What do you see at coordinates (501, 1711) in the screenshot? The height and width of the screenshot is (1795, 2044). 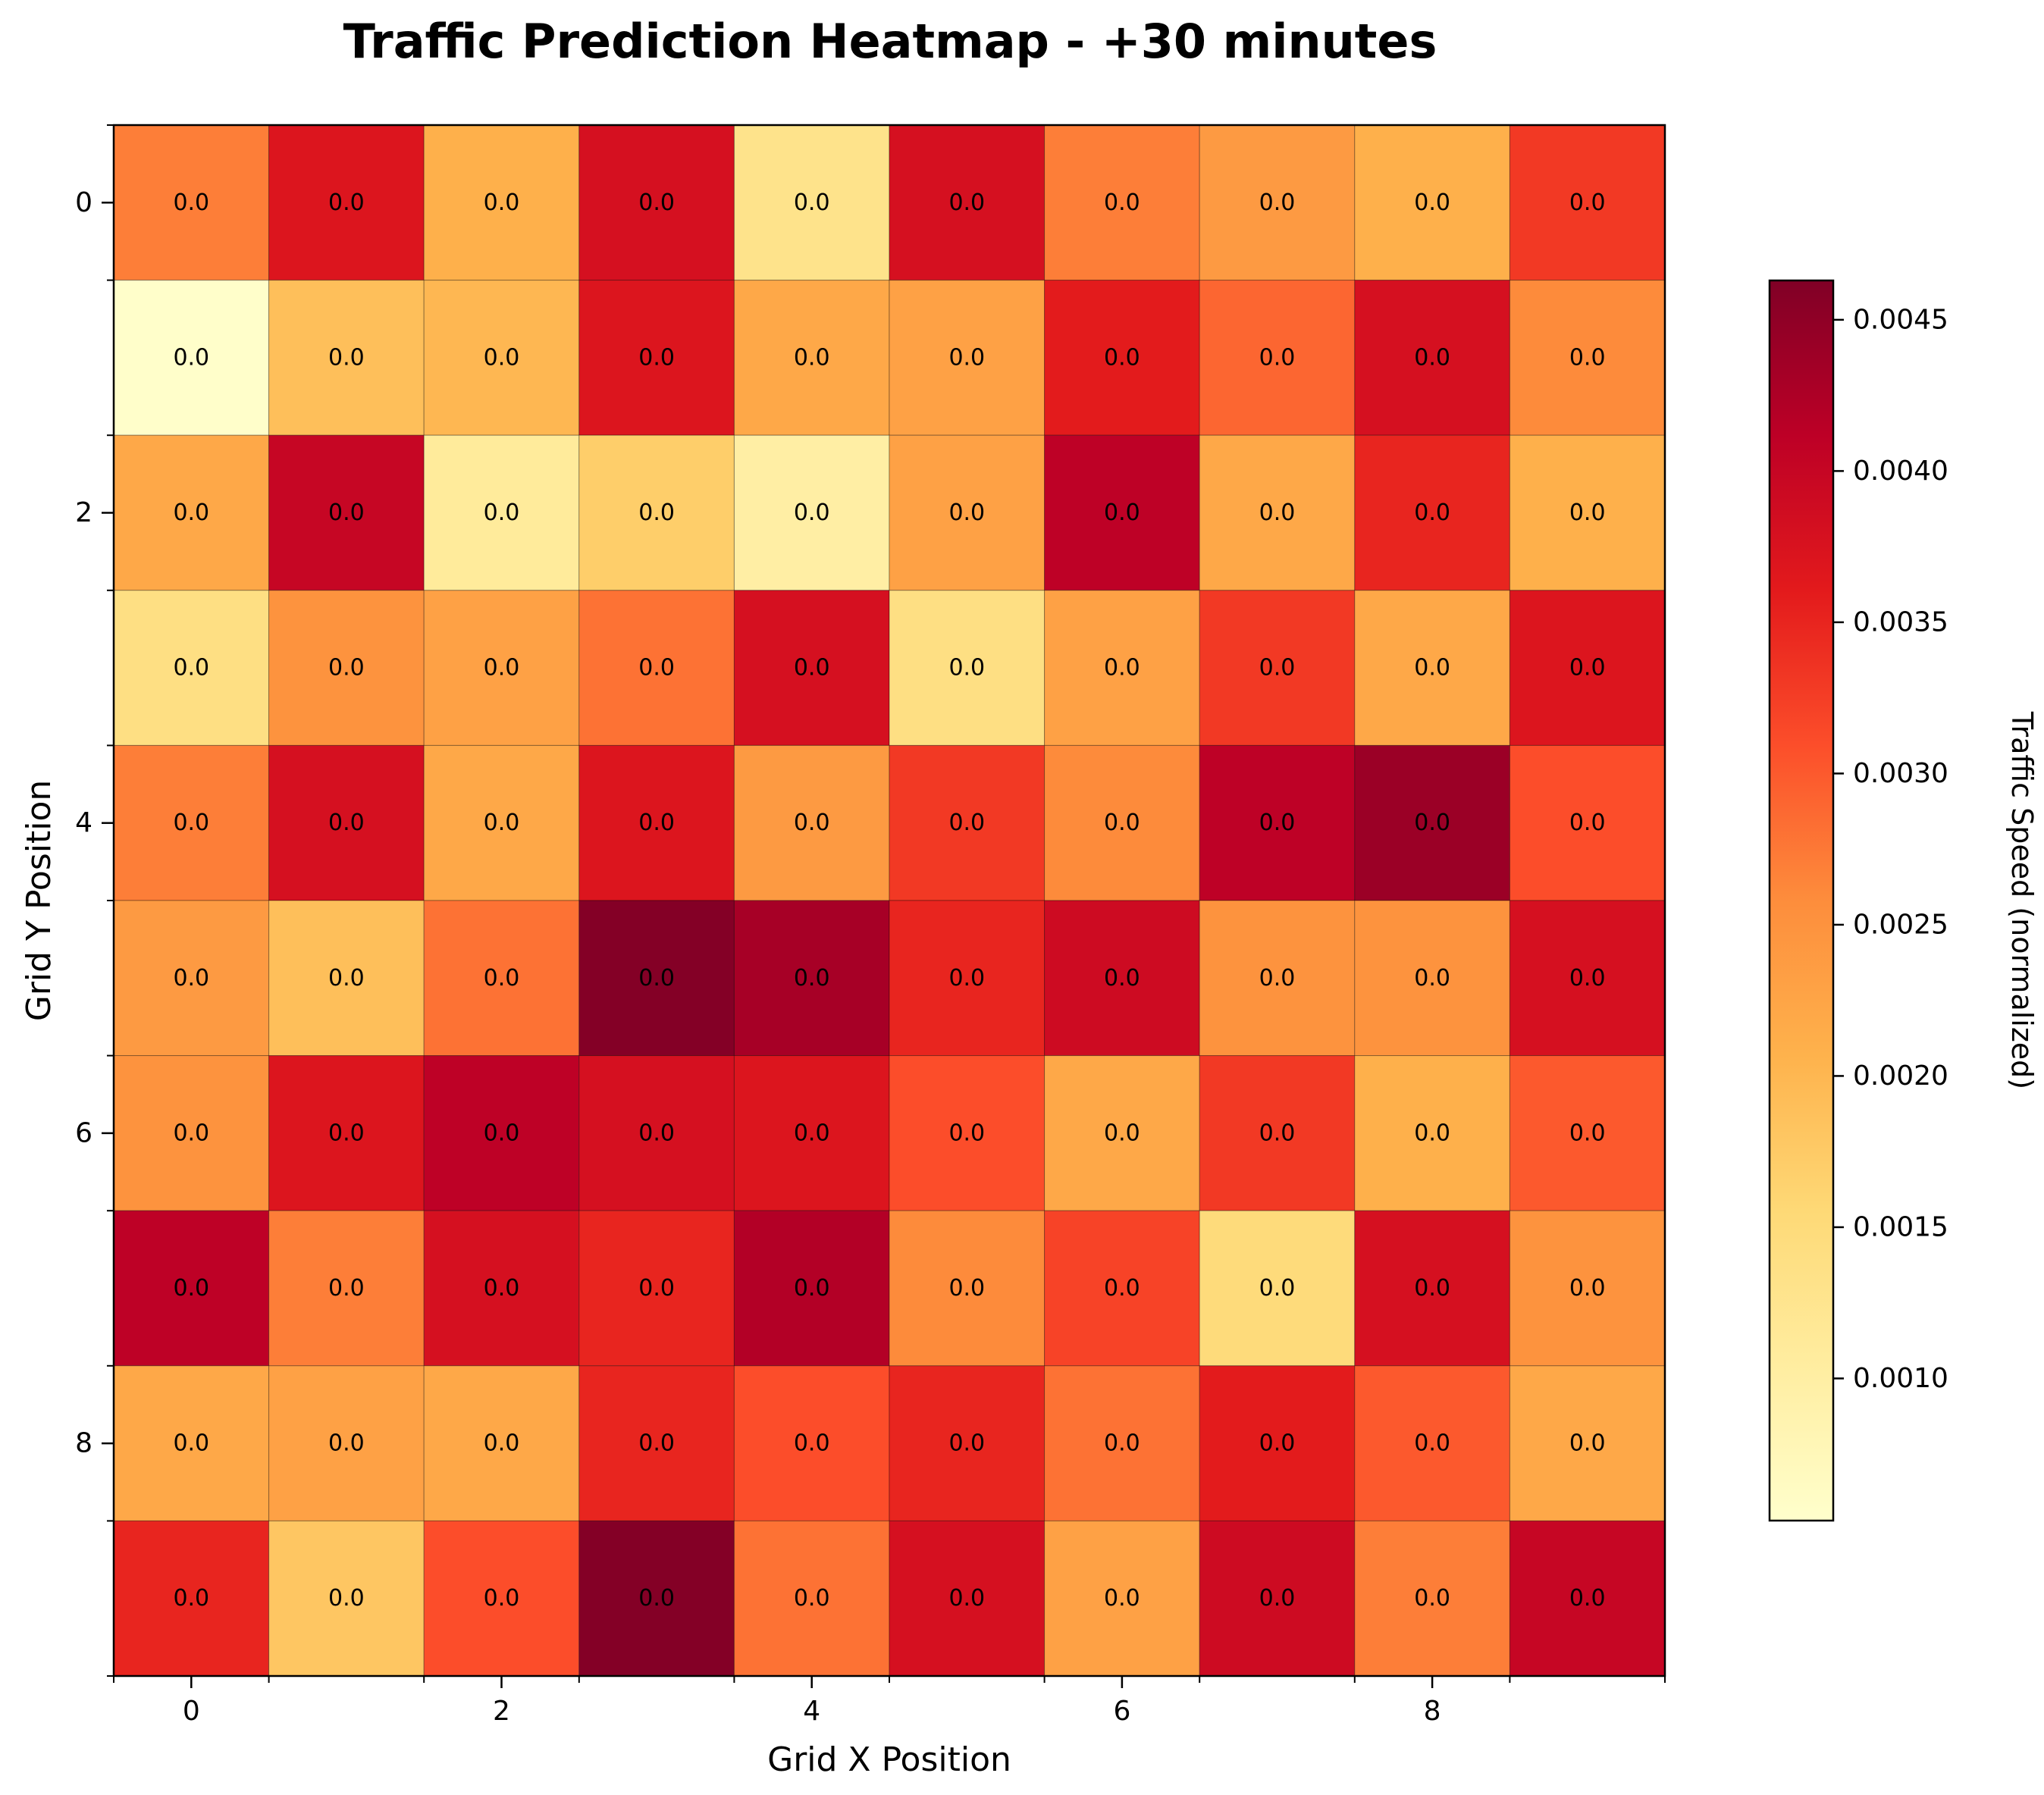 I see `x-tick-label: 2` at bounding box center [501, 1711].